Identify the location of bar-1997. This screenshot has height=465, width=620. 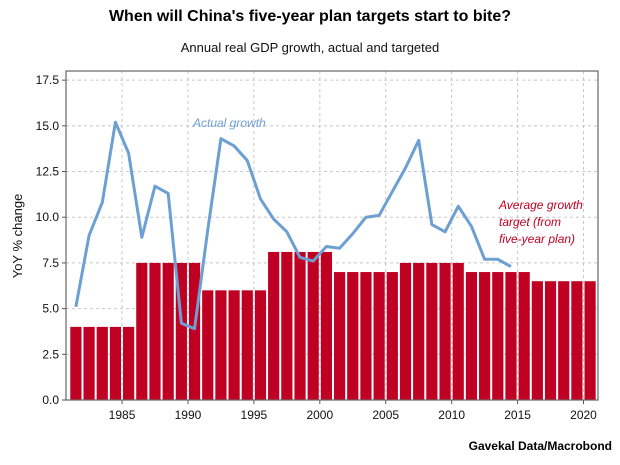
(287, 325).